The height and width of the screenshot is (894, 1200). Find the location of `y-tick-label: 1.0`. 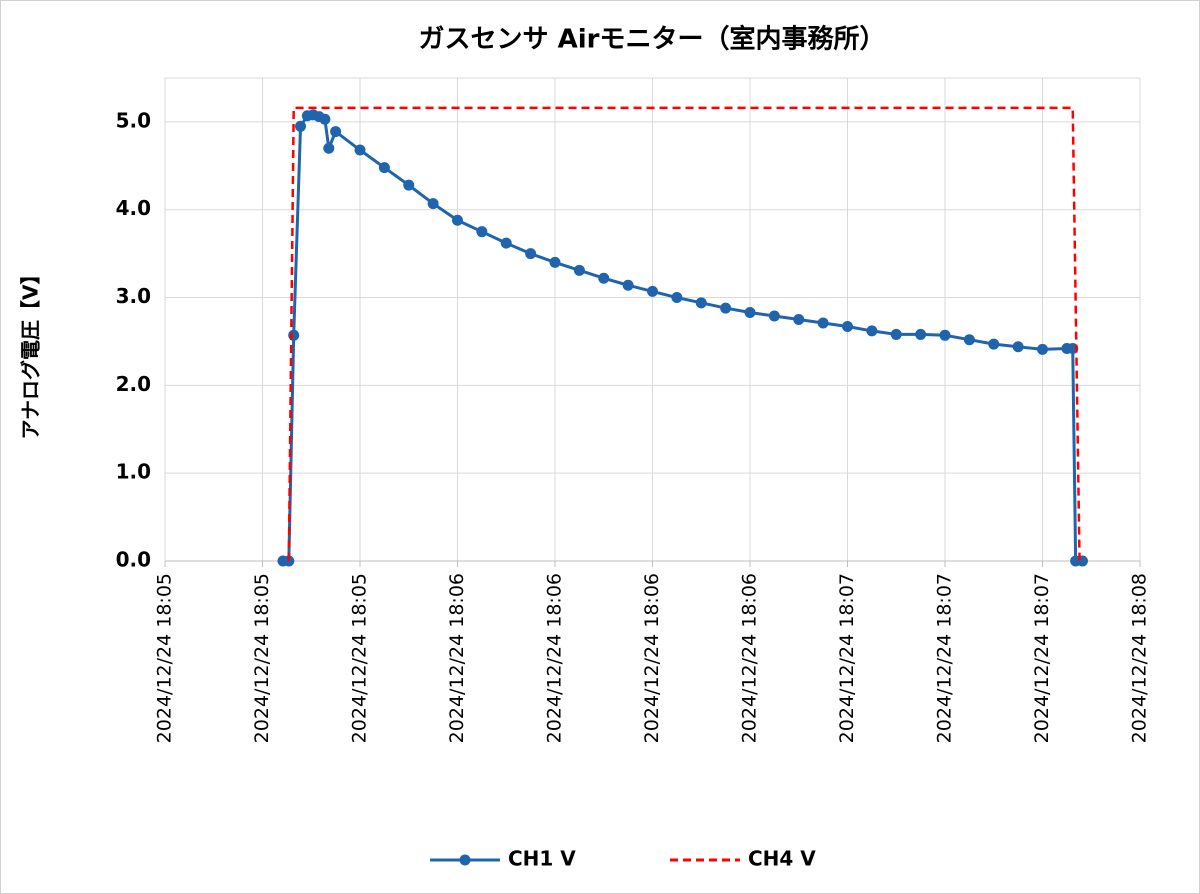

y-tick-label: 1.0 is located at coordinates (133, 472).